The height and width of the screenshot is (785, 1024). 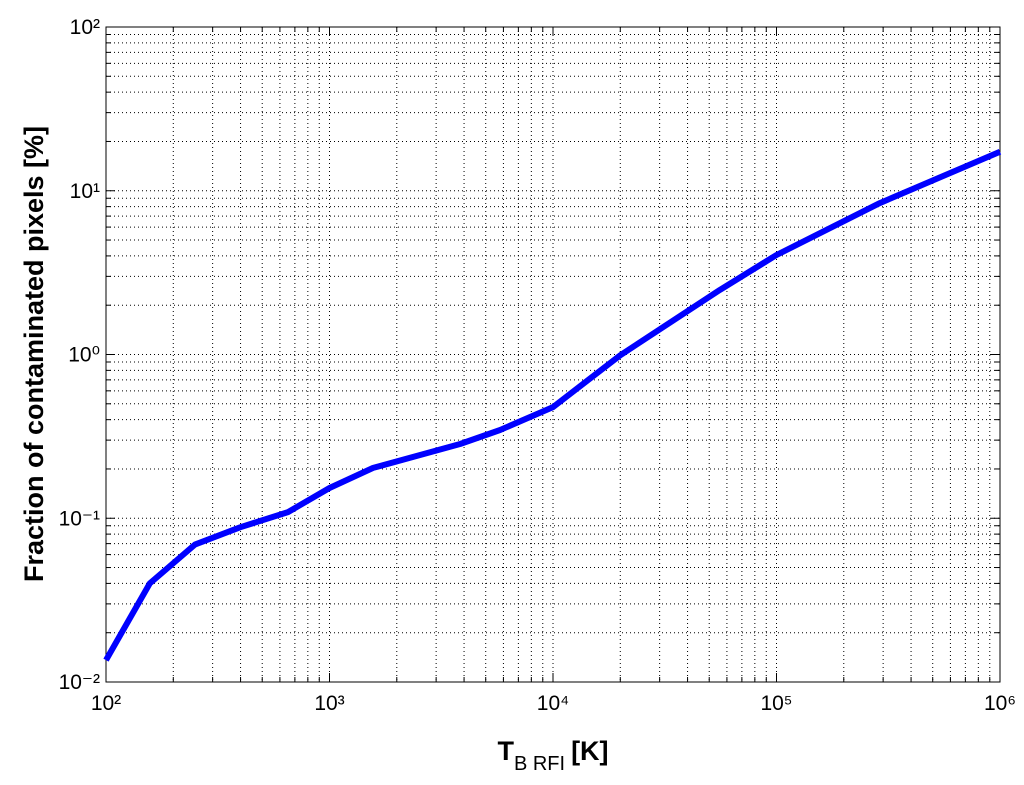 I want to click on y-tick-label: 10⁻², so click(x=79, y=682).